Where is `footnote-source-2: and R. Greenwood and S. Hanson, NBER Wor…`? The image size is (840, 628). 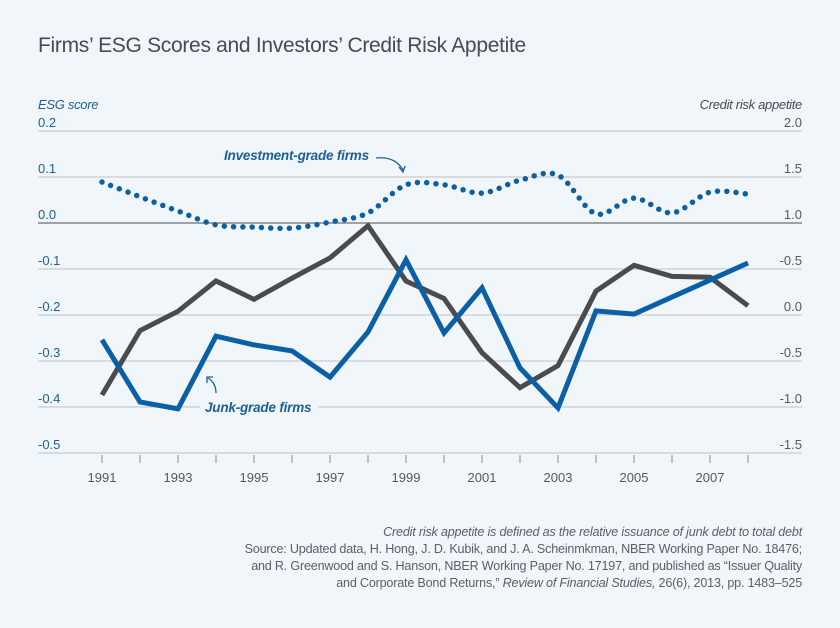 footnote-source-2: and R. Greenwood and S. Hanson, NBER Wor… is located at coordinates (526, 566).